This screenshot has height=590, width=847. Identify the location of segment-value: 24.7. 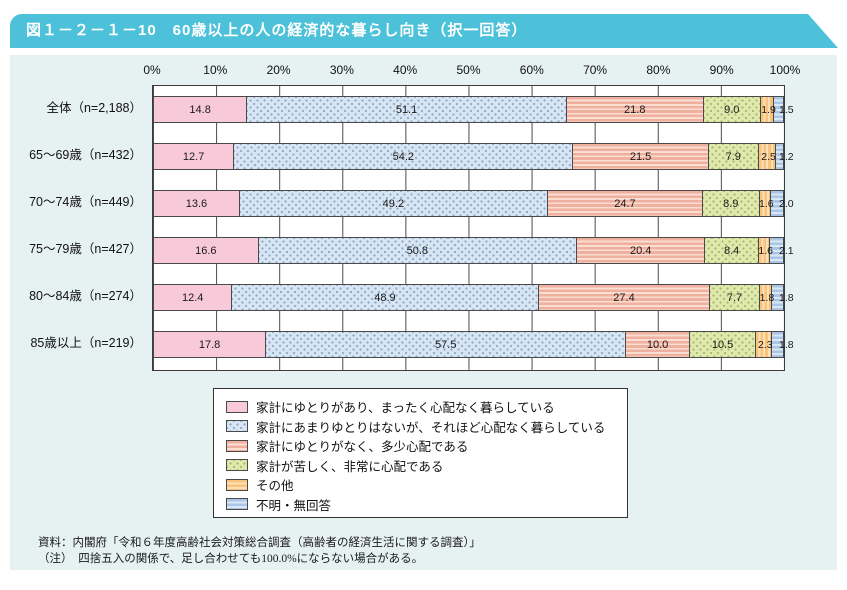
(625, 203).